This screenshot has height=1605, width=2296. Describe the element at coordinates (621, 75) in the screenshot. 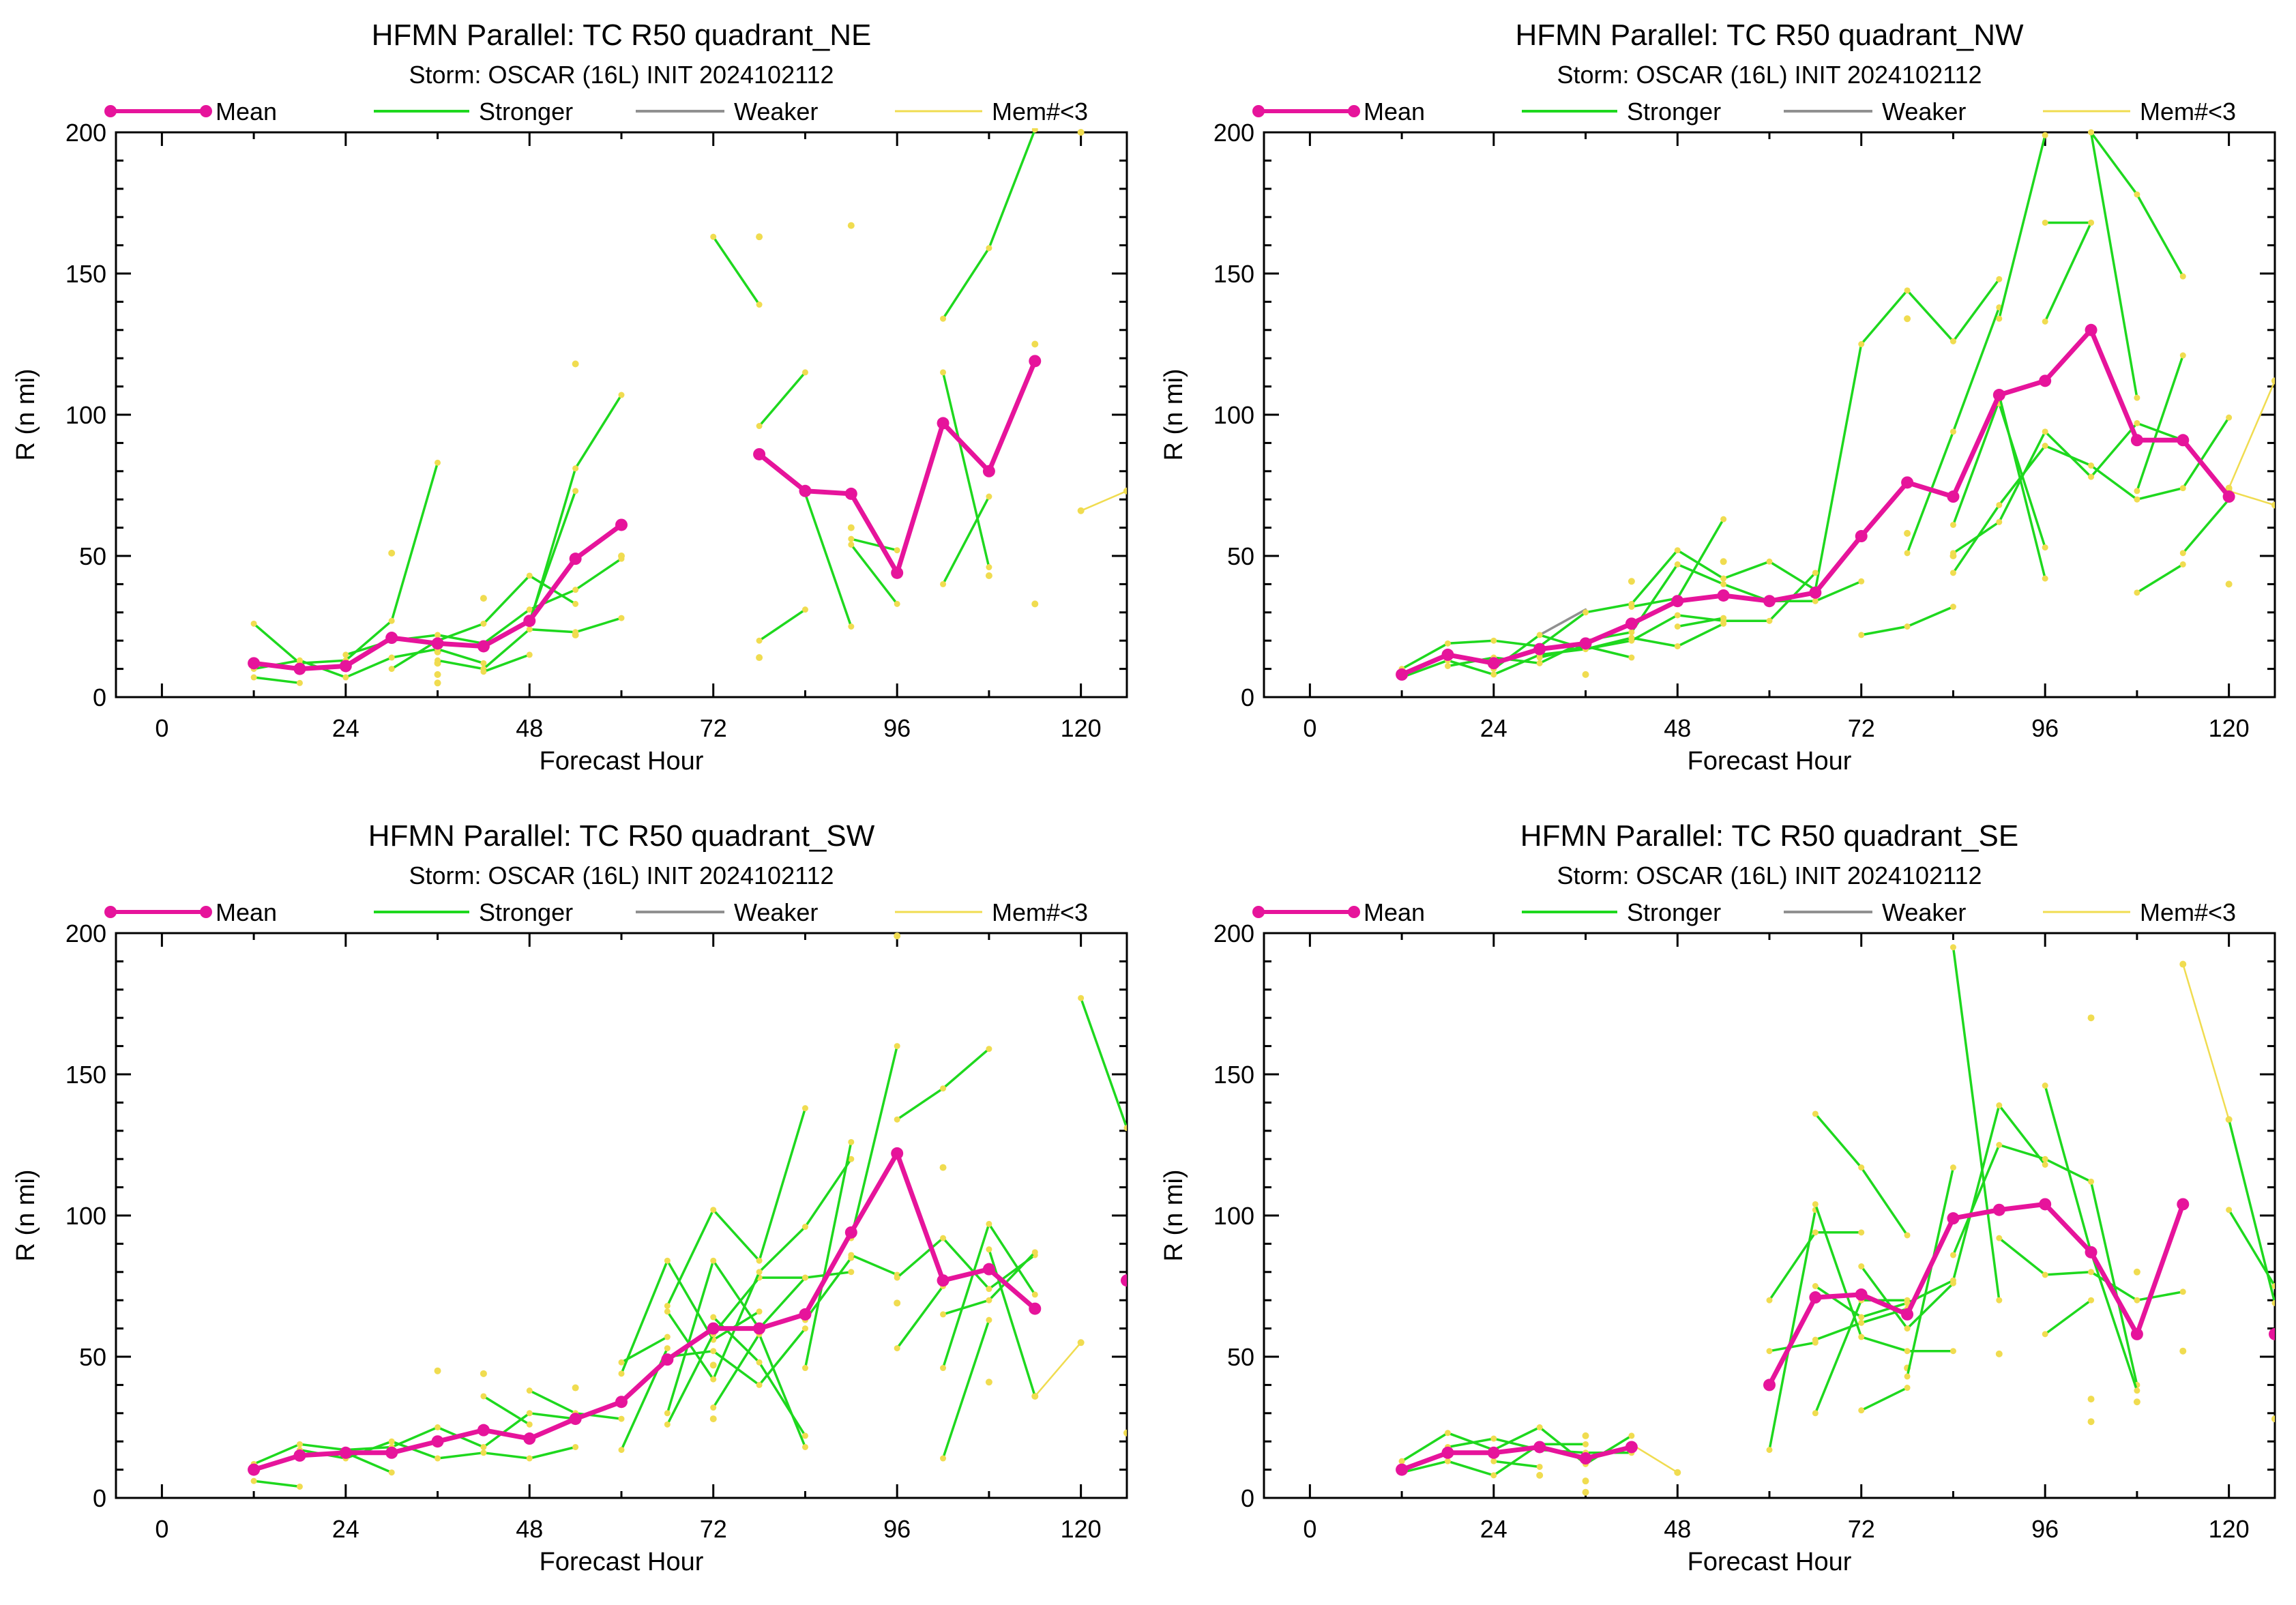

I see `chart-subtitle: Storm: OSCAR (16L) INIT 2024102112` at that location.